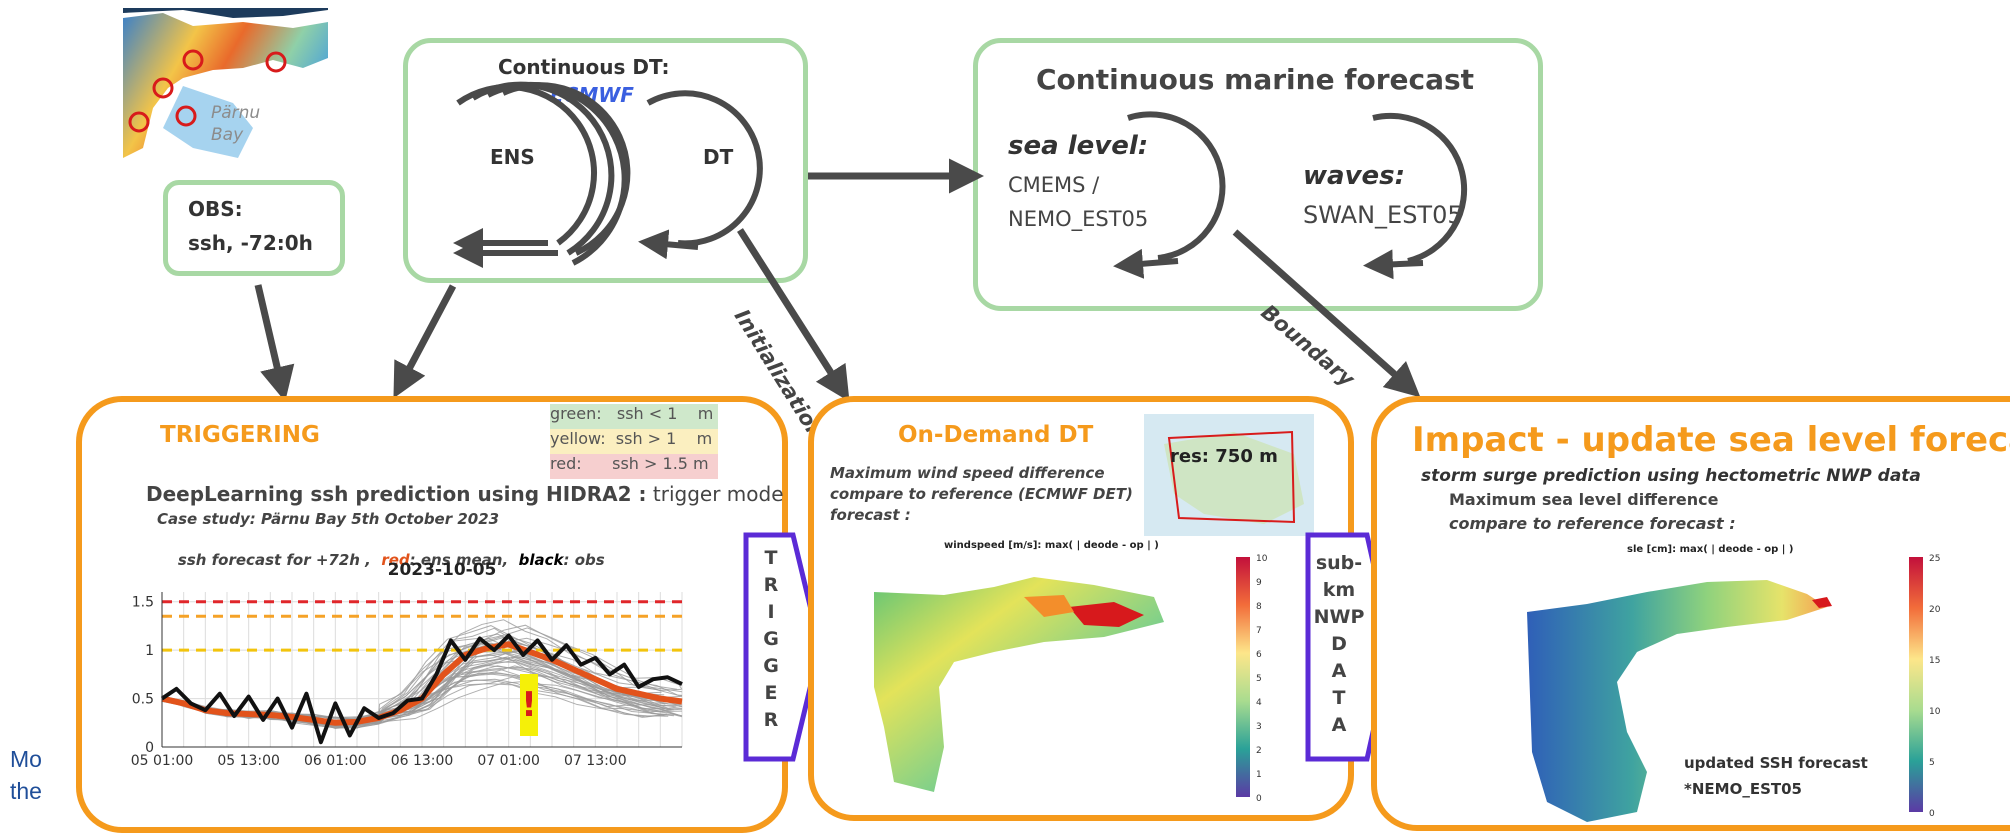 The image size is (2010, 836). I want to click on sea-level-source-2: NEMO_EST05, so click(1078, 219).